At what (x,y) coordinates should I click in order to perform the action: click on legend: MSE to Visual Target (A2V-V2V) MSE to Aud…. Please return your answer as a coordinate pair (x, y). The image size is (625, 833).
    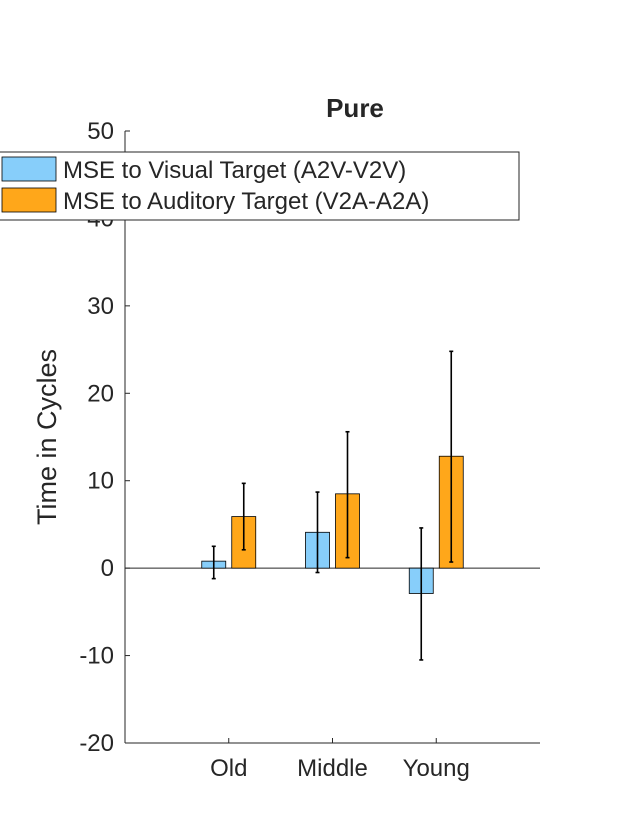
    Looking at the image, I should click on (260, 186).